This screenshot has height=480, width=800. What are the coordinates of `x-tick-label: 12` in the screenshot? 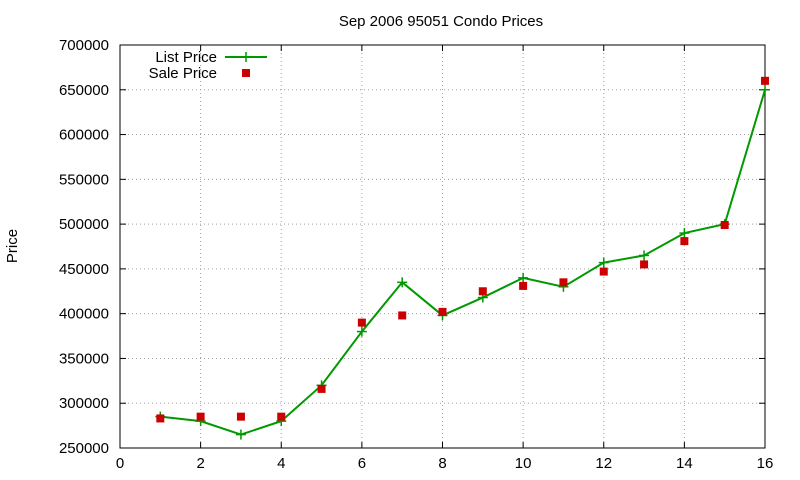 It's located at (603, 463).